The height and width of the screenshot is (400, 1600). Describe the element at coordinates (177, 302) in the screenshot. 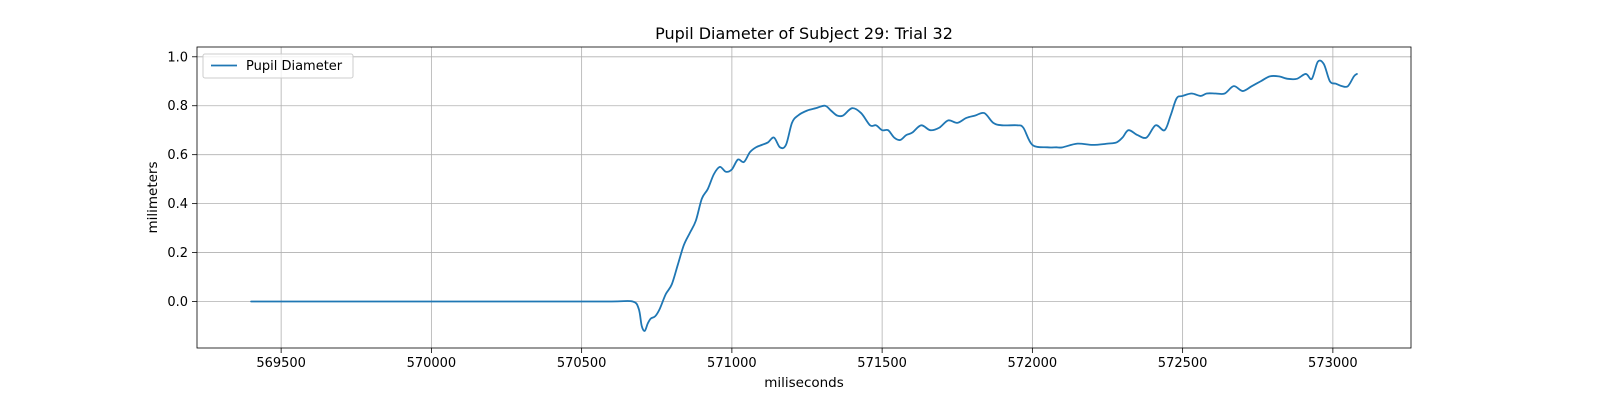

I see `y-tick-label: 0.0` at that location.